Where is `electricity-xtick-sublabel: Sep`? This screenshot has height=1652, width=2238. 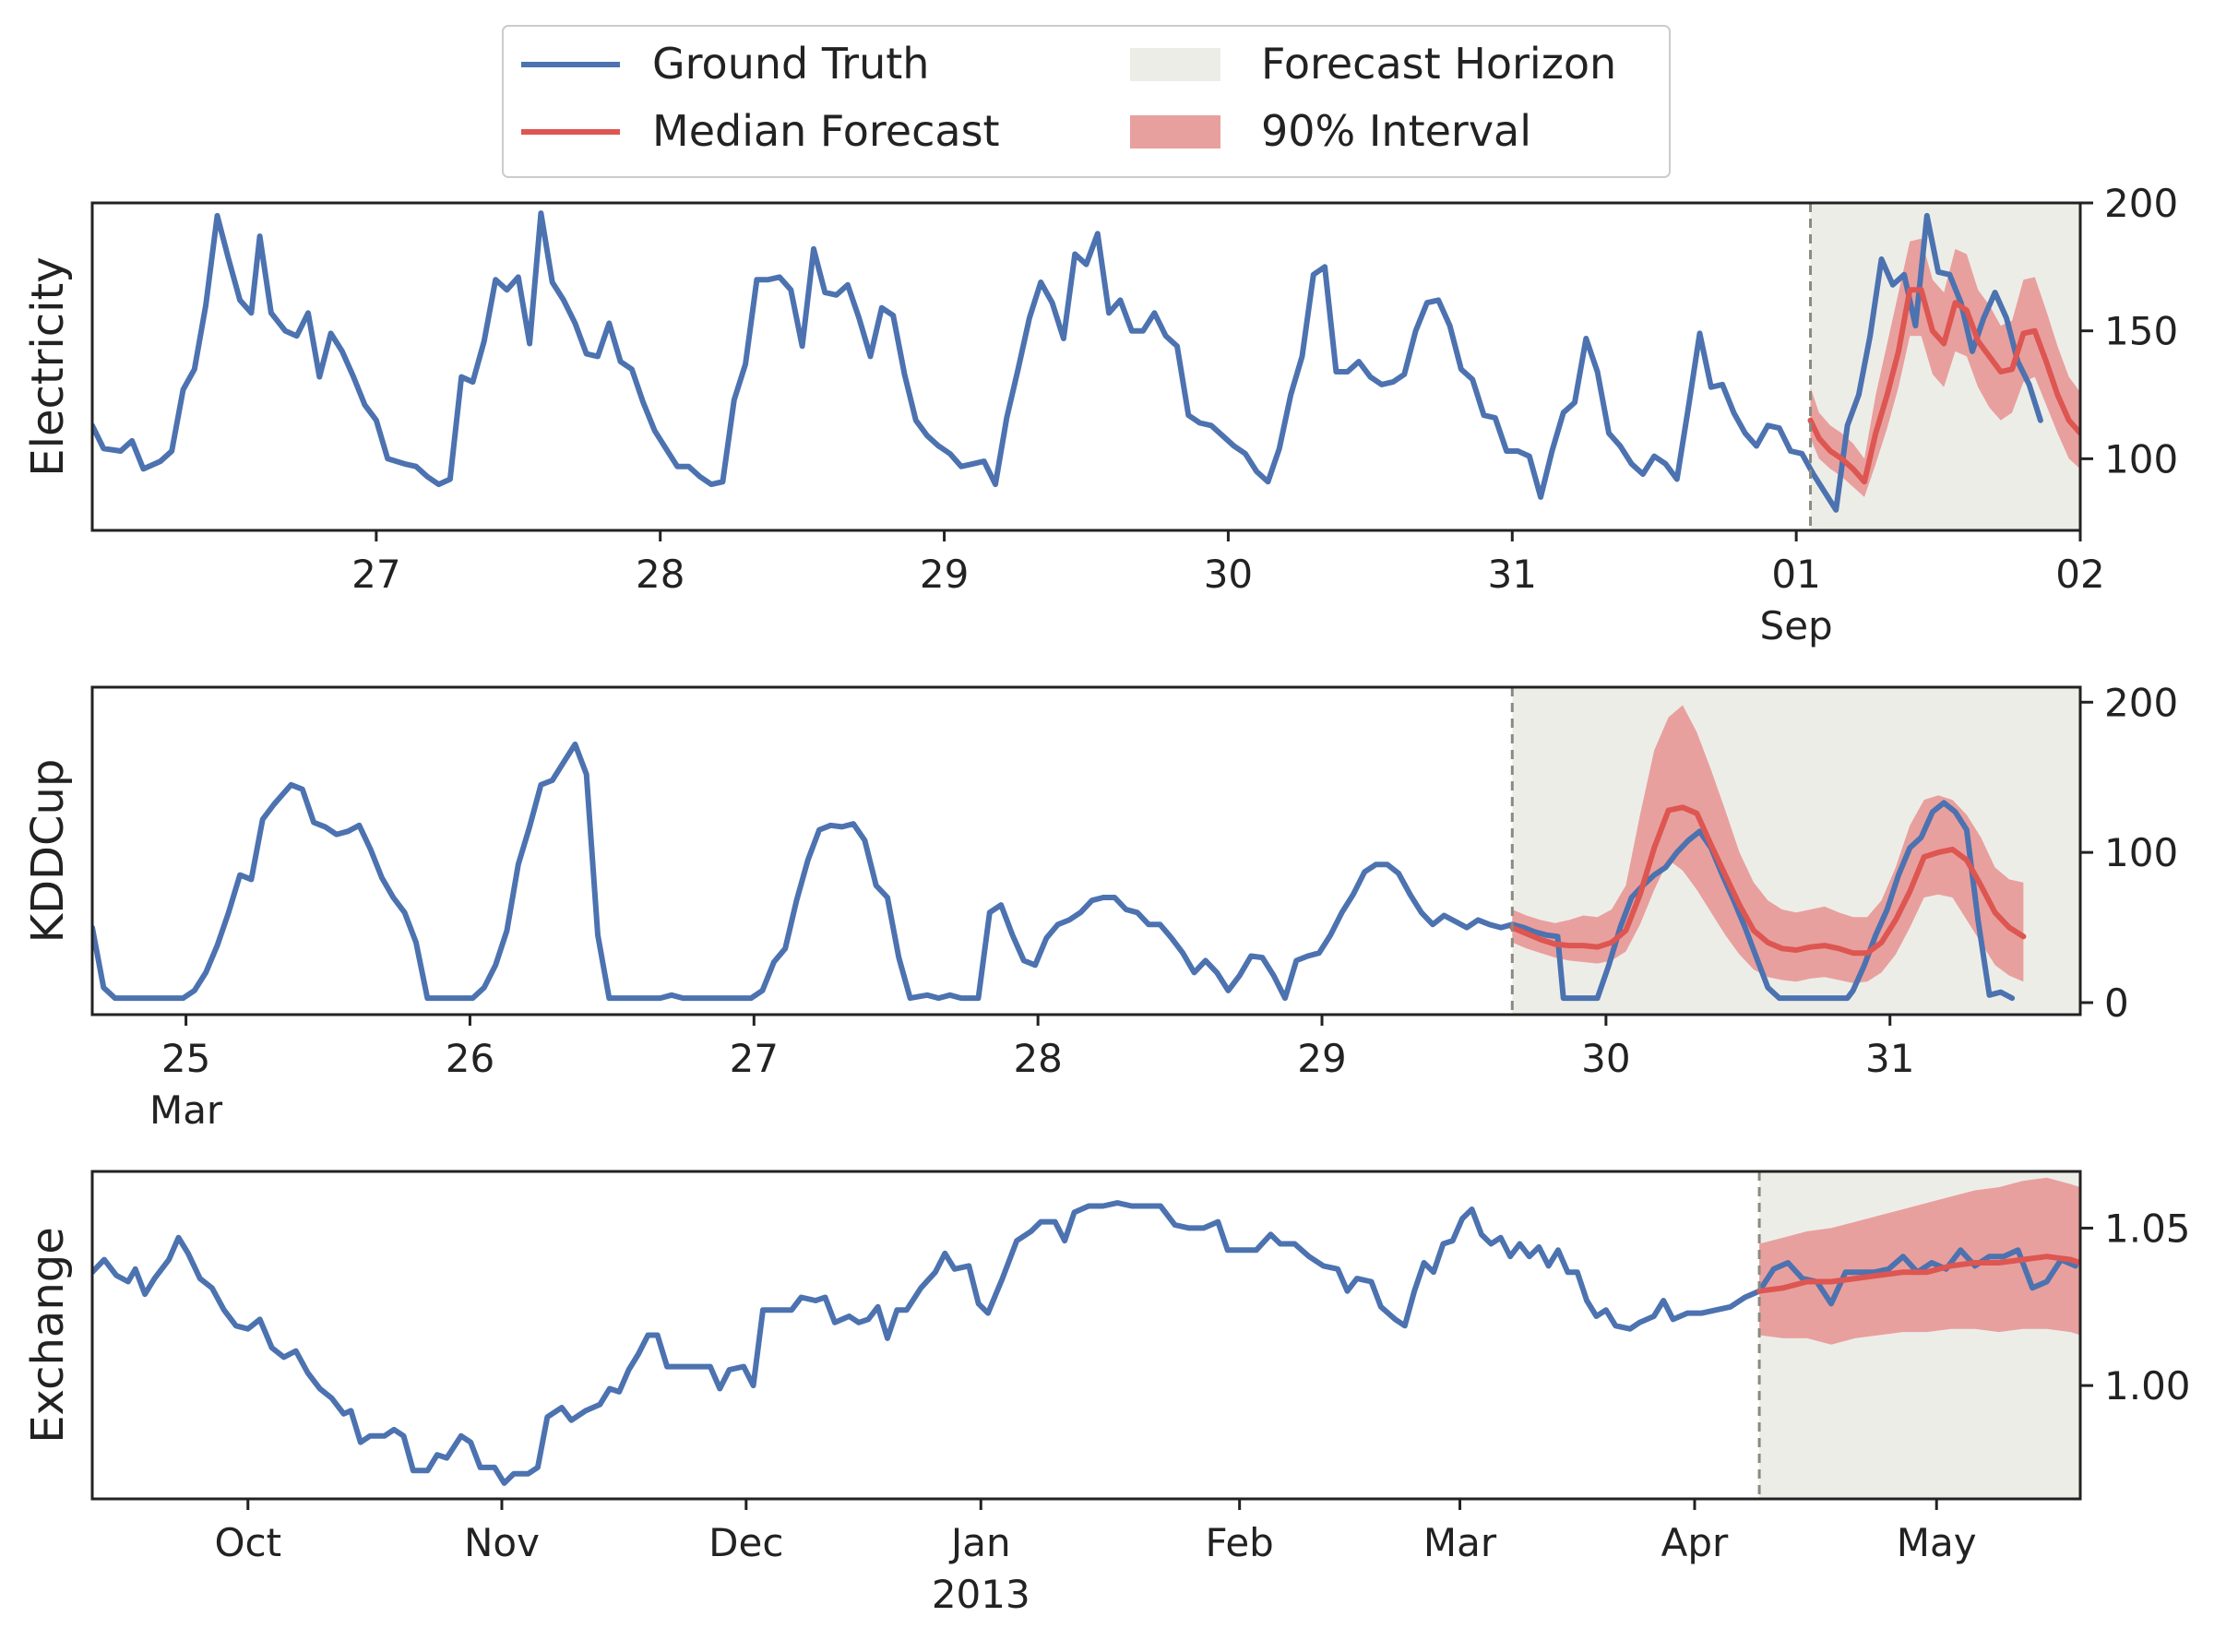
electricity-xtick-sublabel: Sep is located at coordinates (1796, 625).